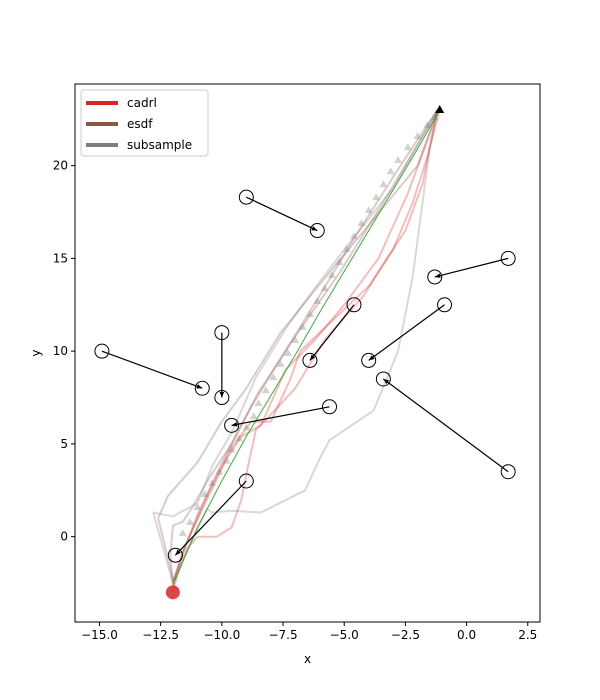 The width and height of the screenshot is (600, 700). I want to click on x-axis-label: x, so click(307, 659).